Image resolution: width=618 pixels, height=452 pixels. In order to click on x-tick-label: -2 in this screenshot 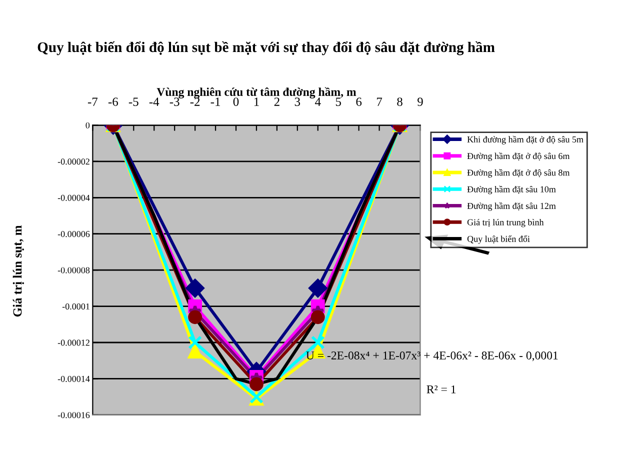, I will do `click(195, 102)`.